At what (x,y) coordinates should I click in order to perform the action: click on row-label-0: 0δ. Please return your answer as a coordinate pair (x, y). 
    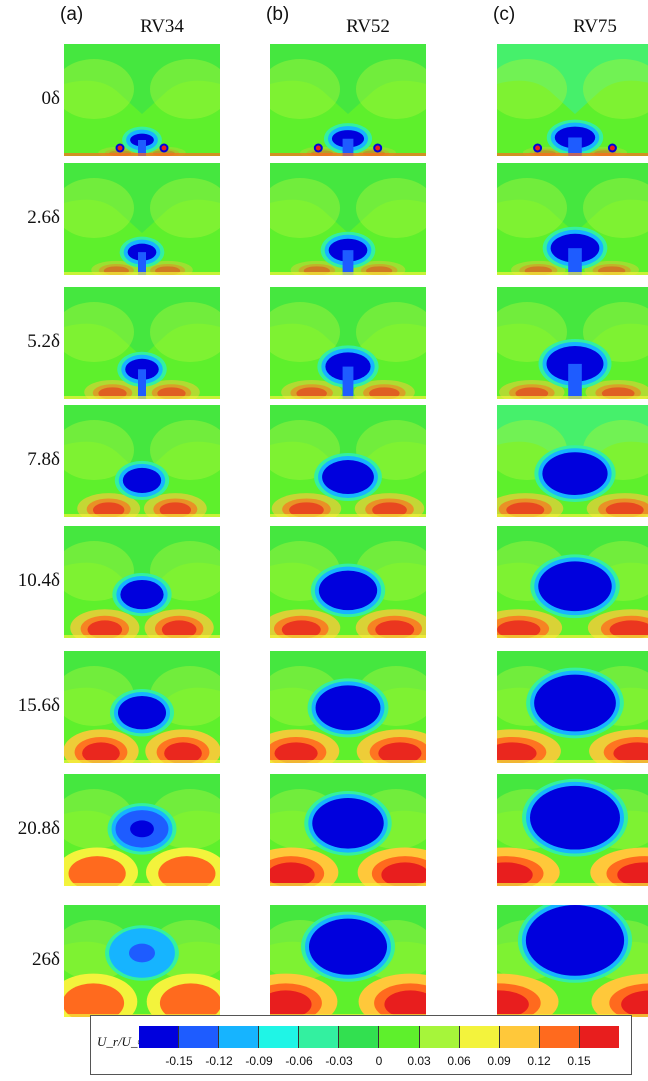
    Looking at the image, I should click on (50, 98).